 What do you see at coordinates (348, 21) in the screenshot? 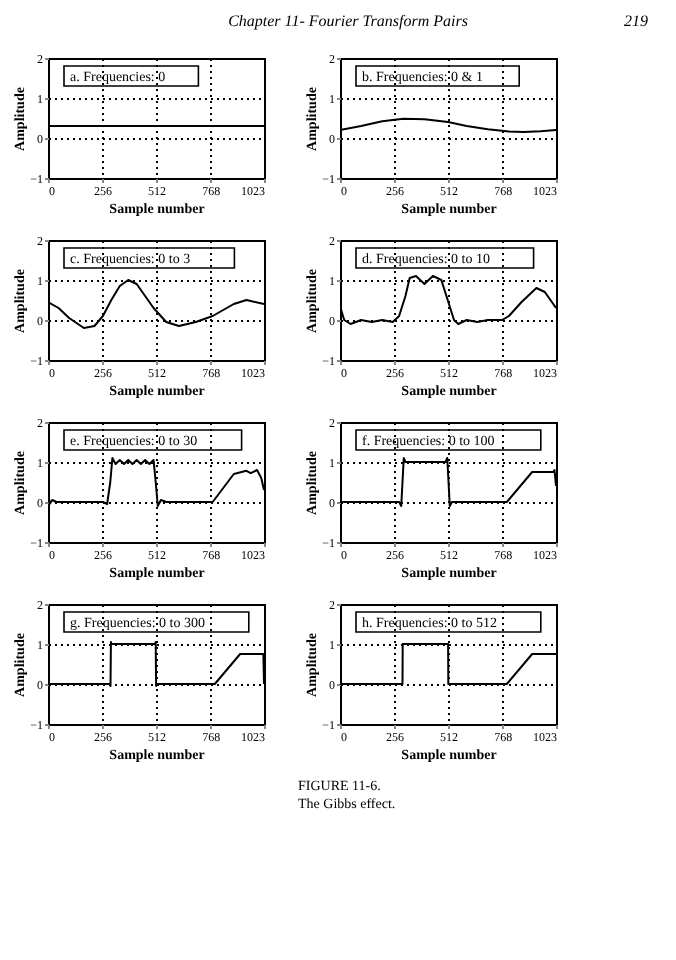
I see `text: Chapter 11- Fourier Transform Pairs` at bounding box center [348, 21].